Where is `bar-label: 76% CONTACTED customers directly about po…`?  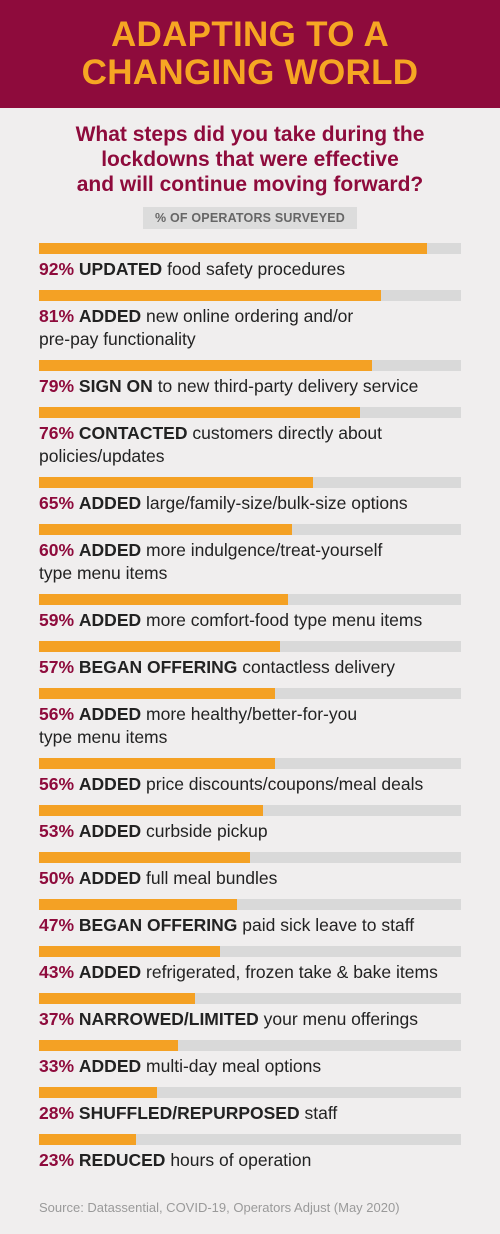 bar-label: 76% CONTACTED customers directly about po… is located at coordinates (254, 445).